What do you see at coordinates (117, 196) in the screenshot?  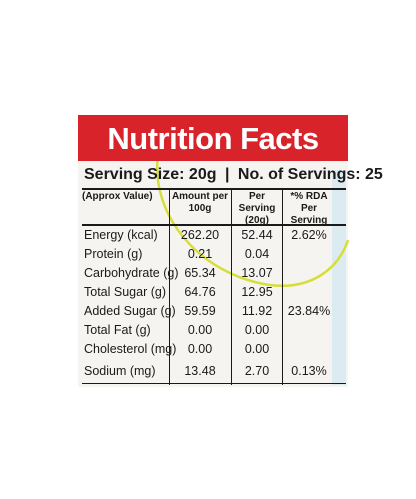 I see `column-header-approx: (Approx Value)` at bounding box center [117, 196].